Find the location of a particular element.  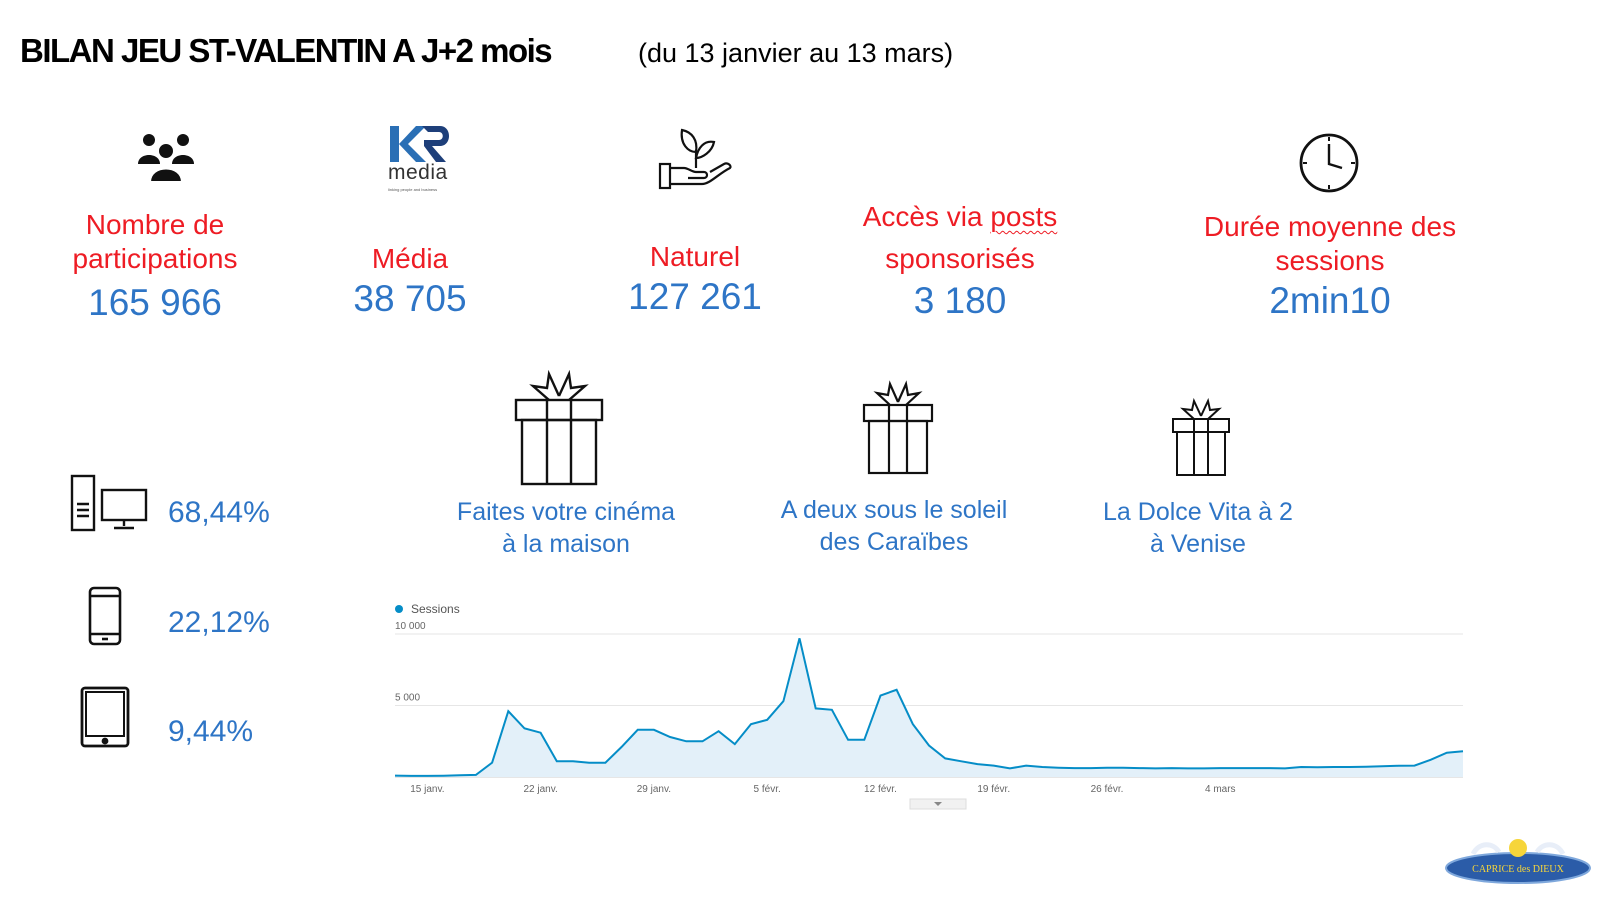

x-tick-label: 4 mars is located at coordinates (1220, 789).